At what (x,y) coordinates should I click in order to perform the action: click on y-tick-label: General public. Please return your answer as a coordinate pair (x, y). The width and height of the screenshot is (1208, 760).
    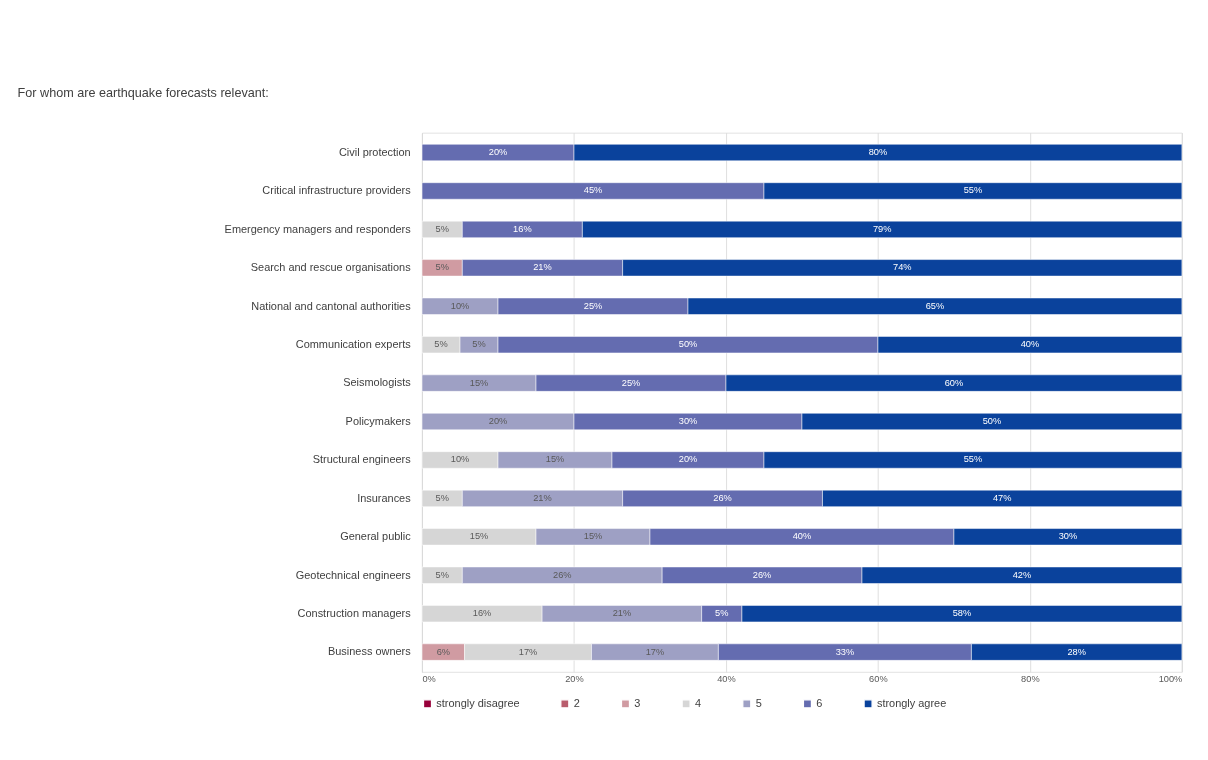
    Looking at the image, I should click on (376, 536).